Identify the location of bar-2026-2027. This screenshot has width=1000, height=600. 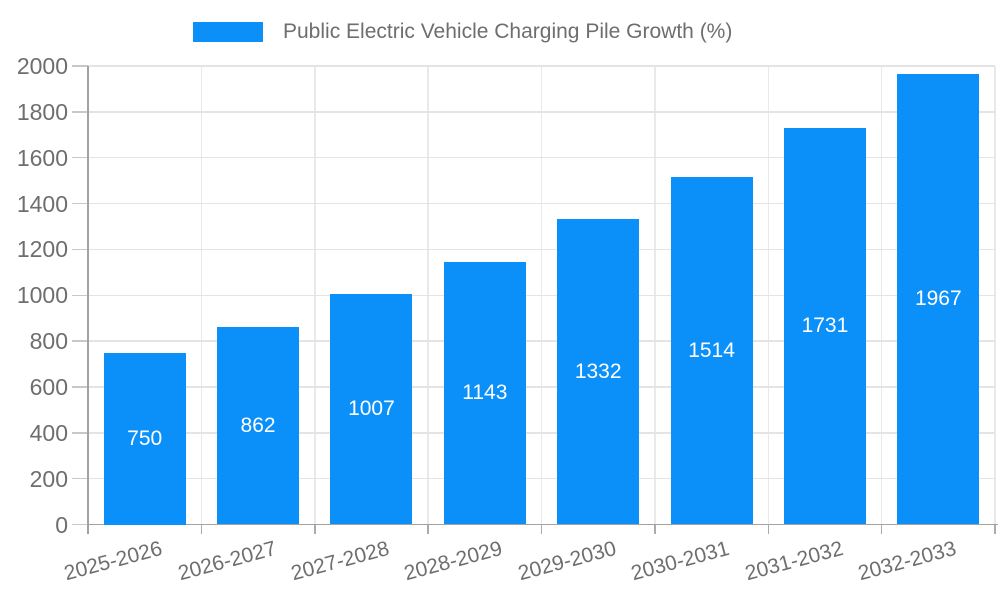
(258, 425).